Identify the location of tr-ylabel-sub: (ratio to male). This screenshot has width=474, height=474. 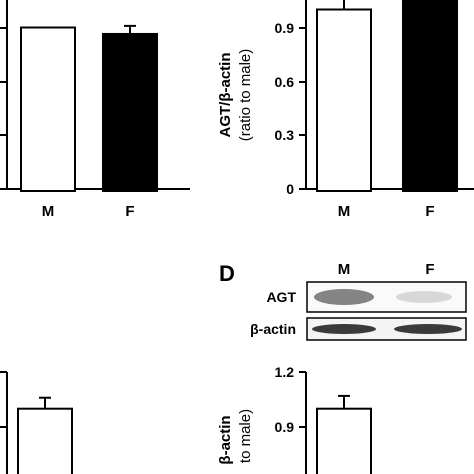
(245, 95).